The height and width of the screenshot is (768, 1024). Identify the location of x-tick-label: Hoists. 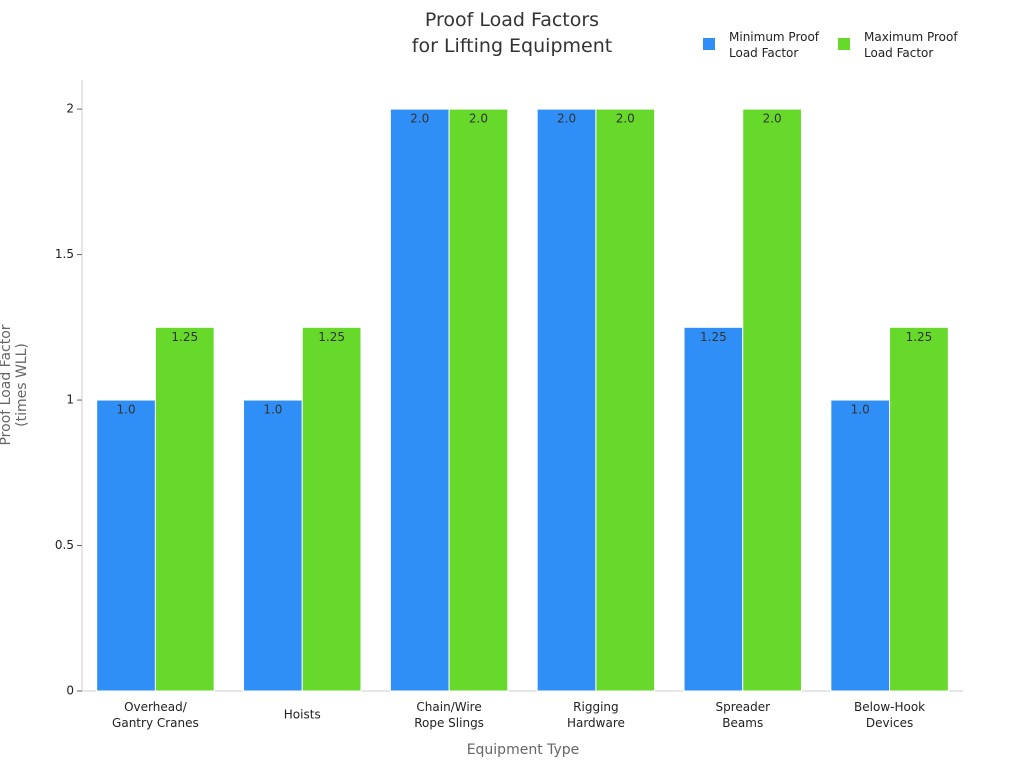
(302, 715).